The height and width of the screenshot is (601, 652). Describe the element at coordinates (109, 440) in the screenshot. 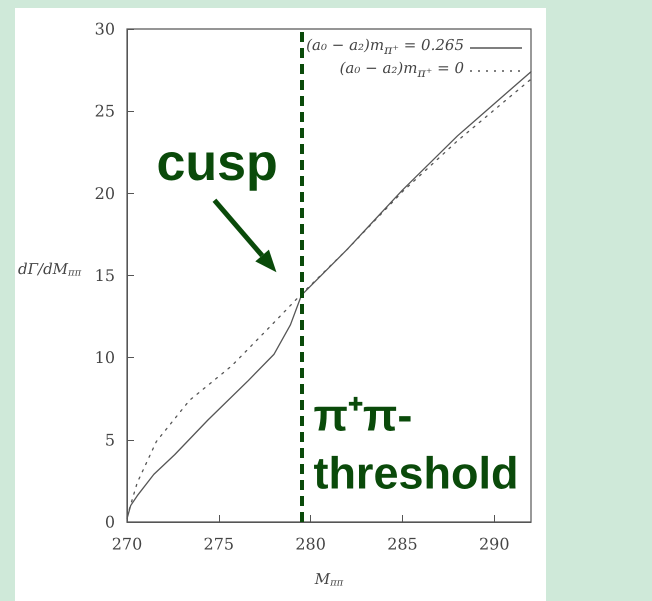

I see `y-tick-label: 5` at that location.